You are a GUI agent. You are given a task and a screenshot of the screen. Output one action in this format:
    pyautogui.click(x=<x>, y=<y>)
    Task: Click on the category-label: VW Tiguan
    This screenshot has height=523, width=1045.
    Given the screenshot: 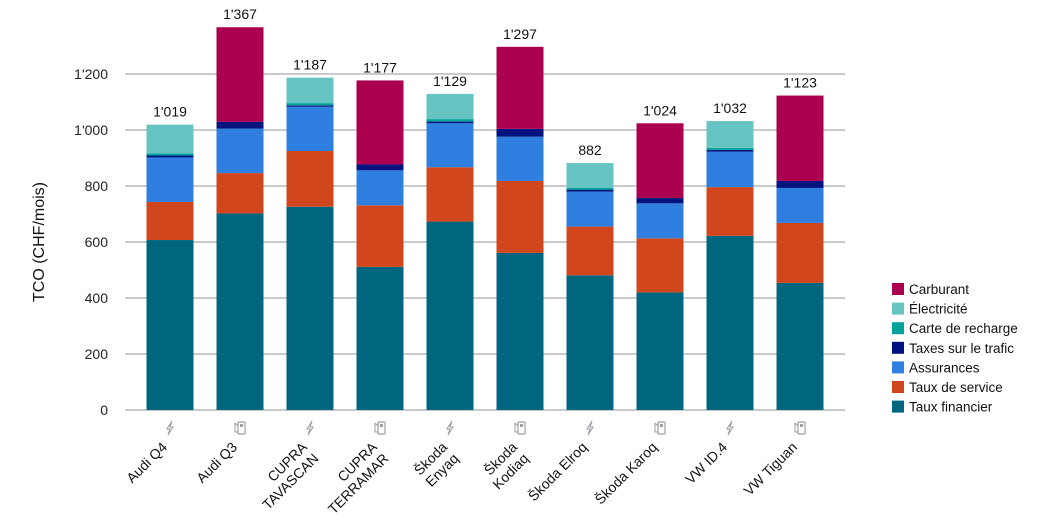 What is the action you would take?
    pyautogui.click(x=770, y=469)
    